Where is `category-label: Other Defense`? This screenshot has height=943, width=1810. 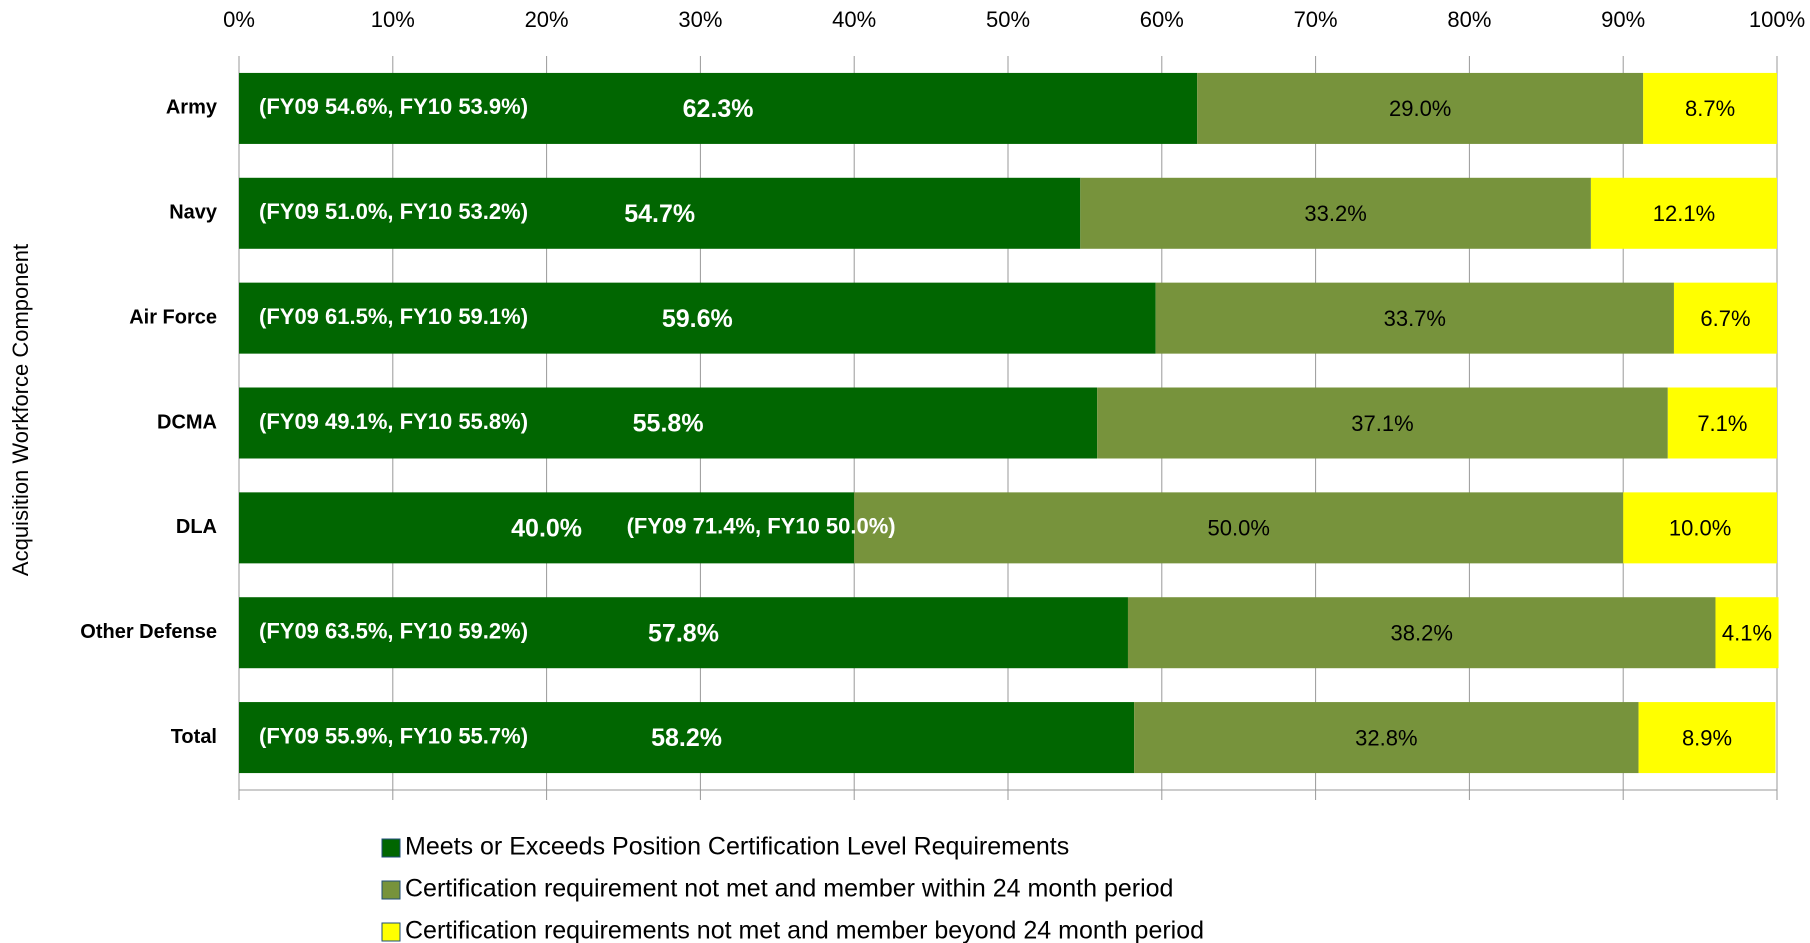 category-label: Other Defense is located at coordinates (148, 632).